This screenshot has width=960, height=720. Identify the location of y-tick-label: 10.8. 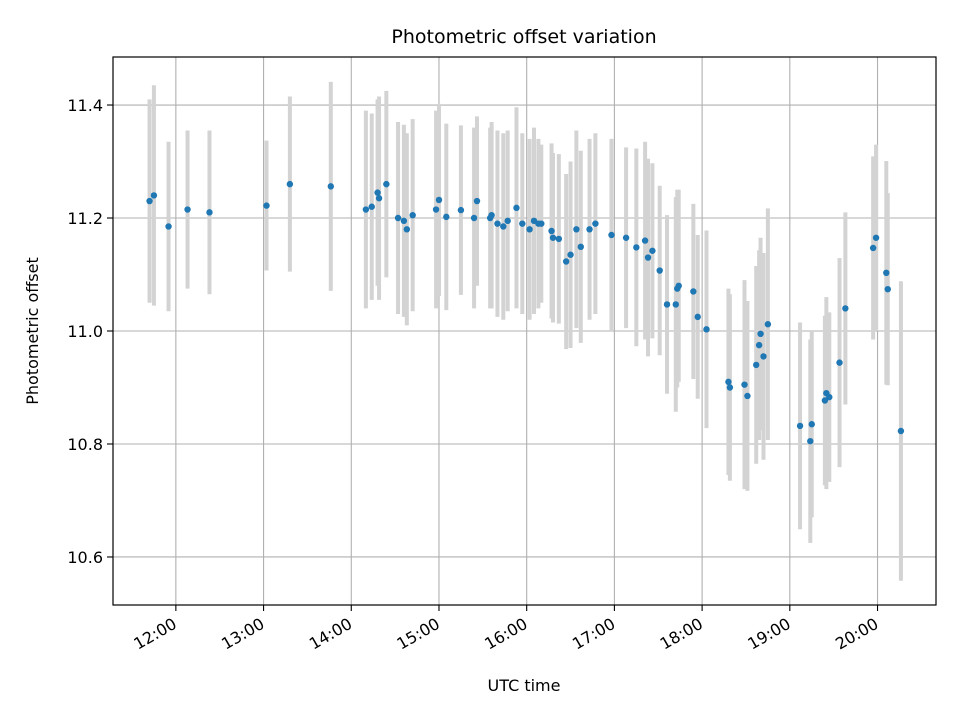
(85, 444).